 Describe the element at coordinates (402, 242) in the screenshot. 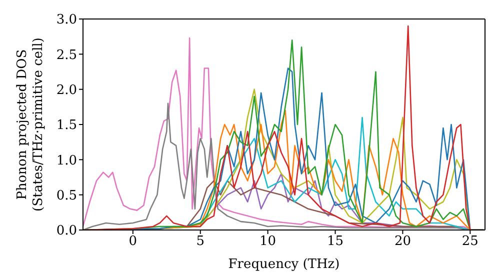

I see `x-tick-label: 20` at that location.